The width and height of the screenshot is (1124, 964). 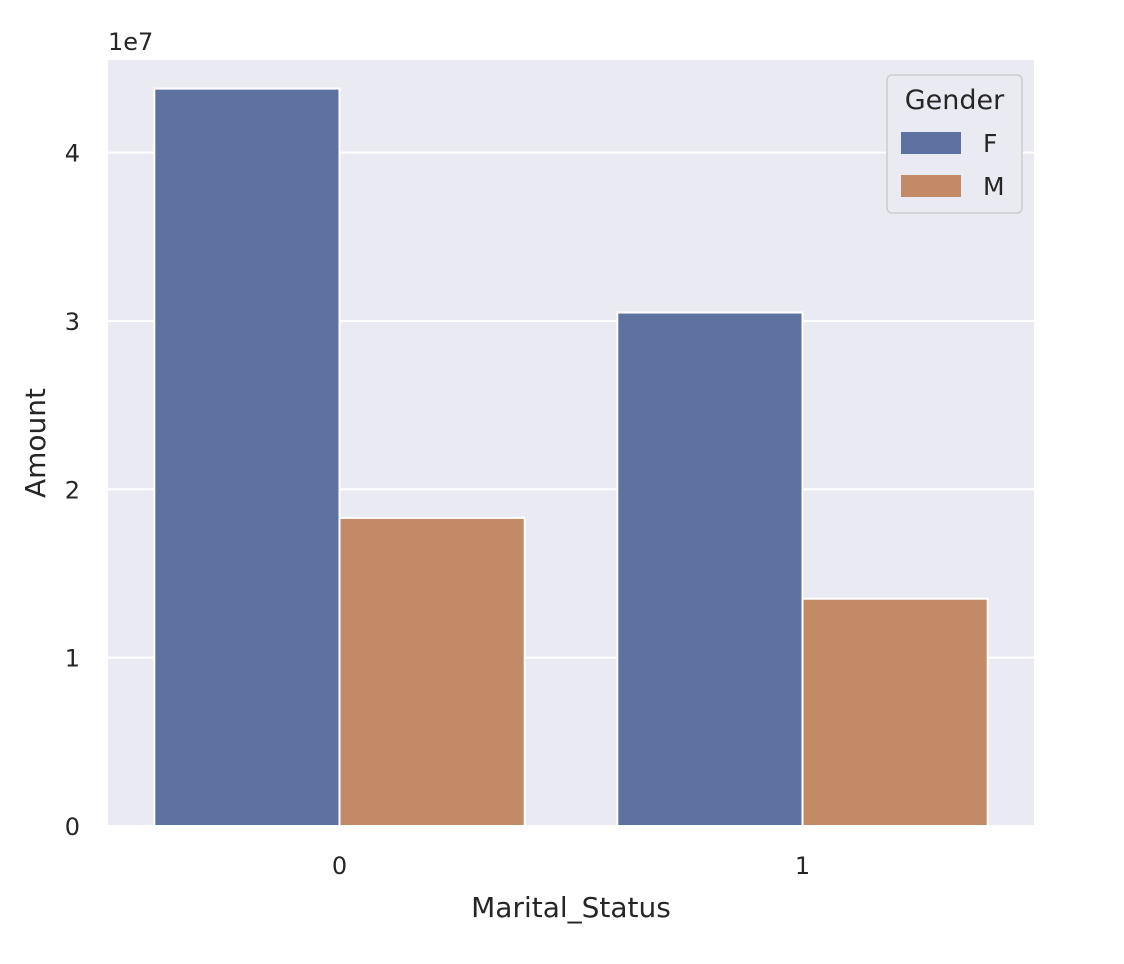 I want to click on y-tick-label: 0, so click(x=72, y=827).